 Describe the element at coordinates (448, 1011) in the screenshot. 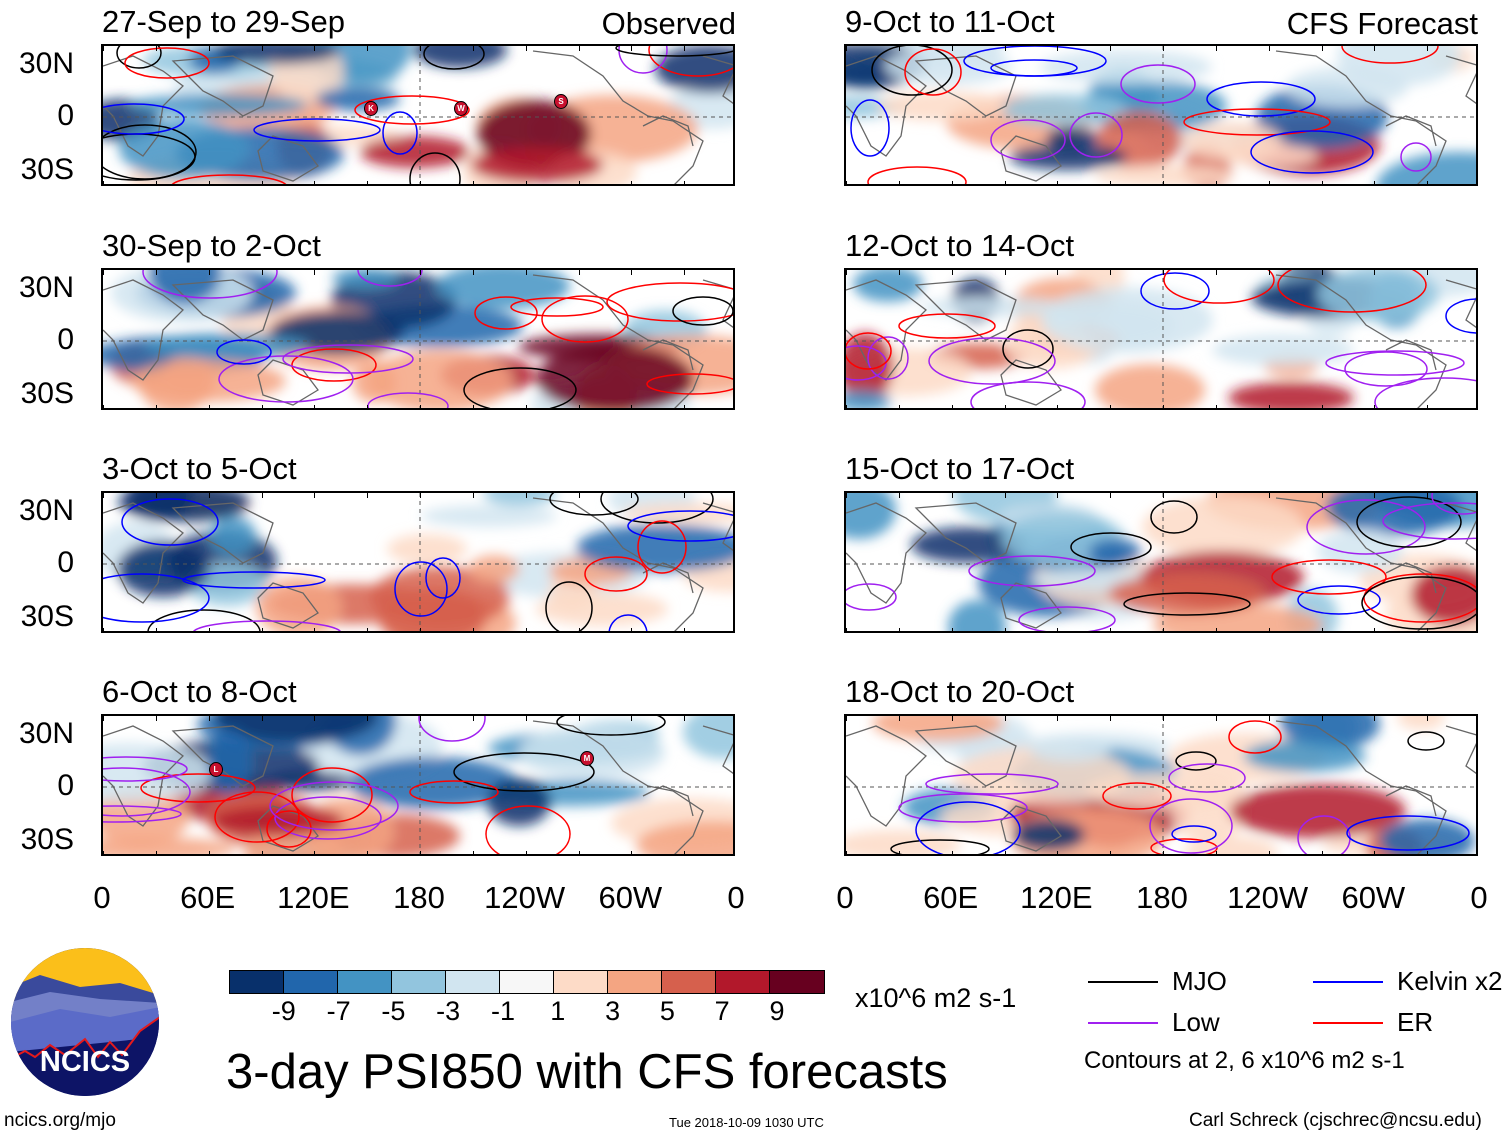

I see `colorbar-tick: -3` at that location.